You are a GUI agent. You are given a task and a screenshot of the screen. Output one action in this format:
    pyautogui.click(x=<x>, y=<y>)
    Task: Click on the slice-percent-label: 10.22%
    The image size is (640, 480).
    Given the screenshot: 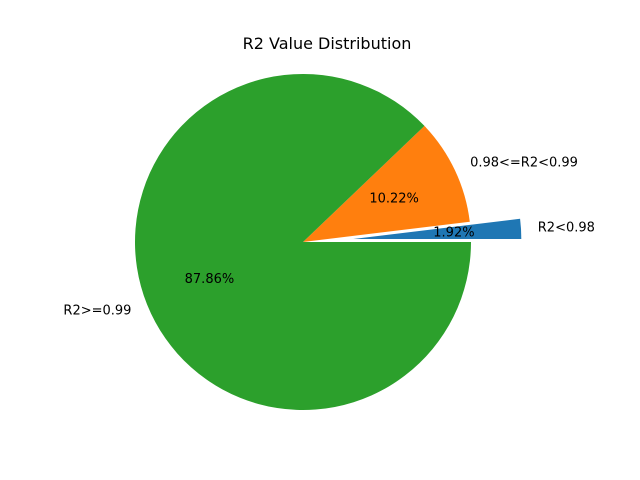 What is the action you would take?
    pyautogui.click(x=394, y=198)
    